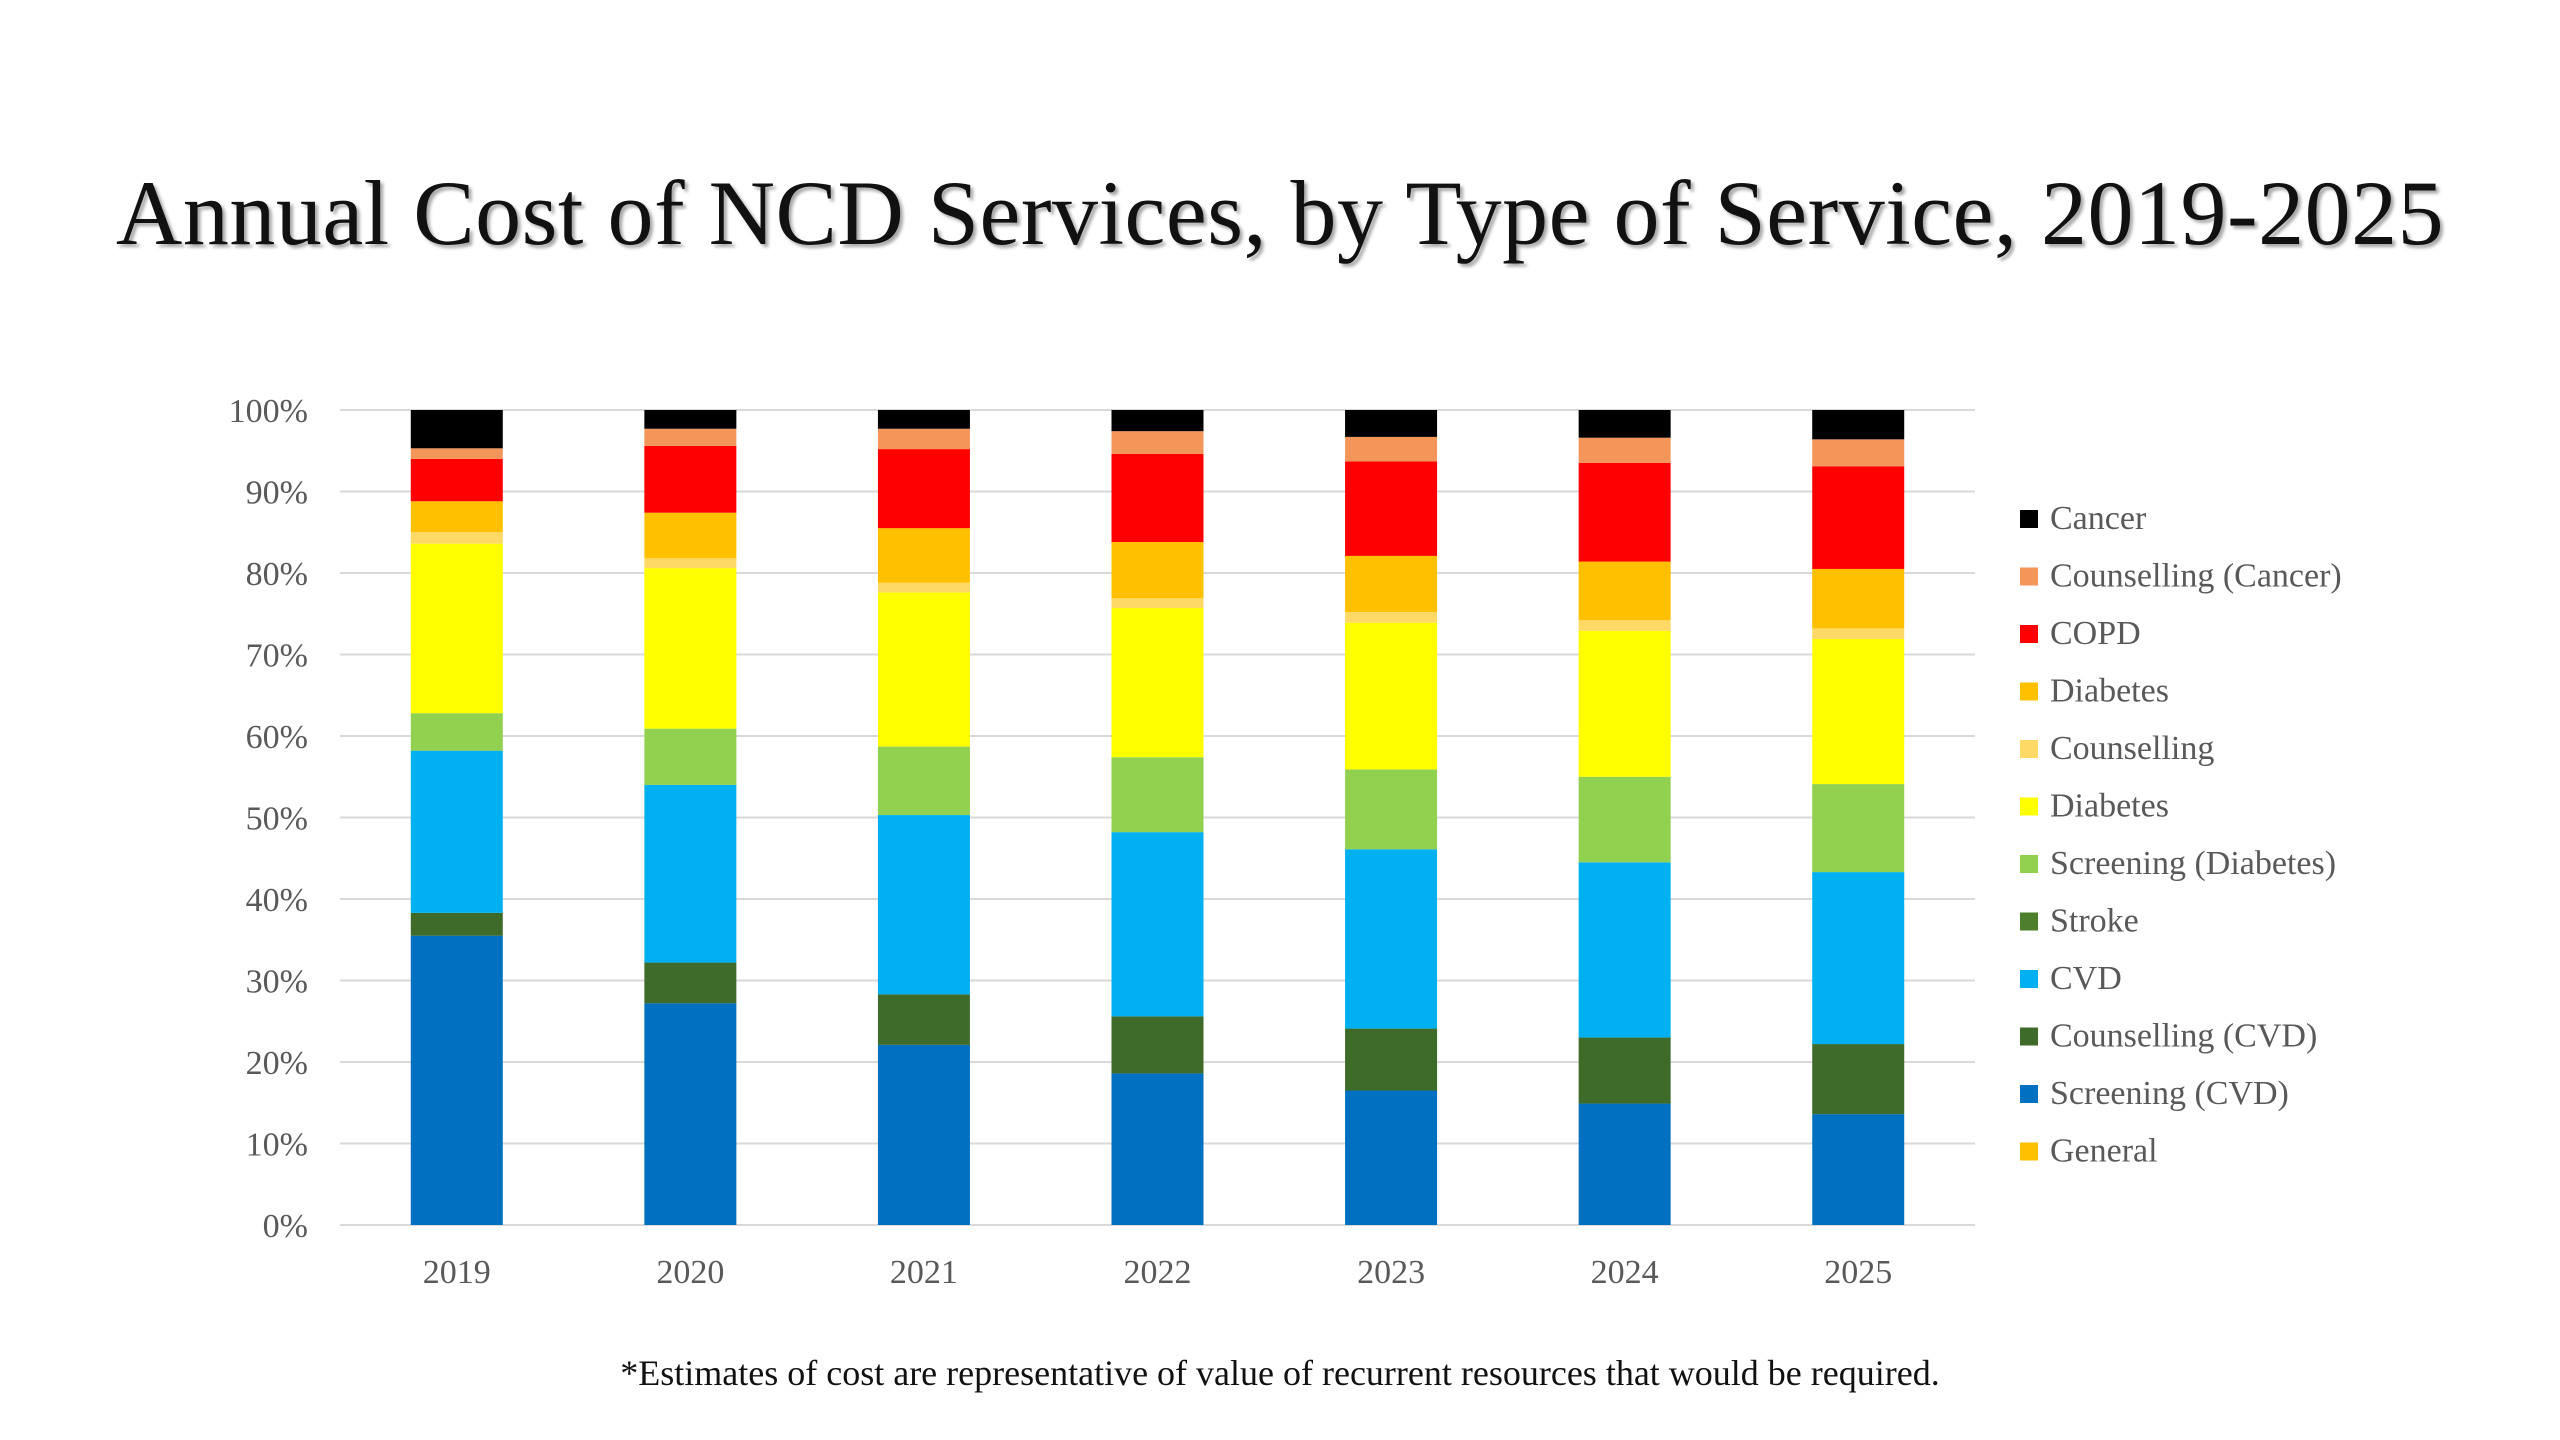 Image resolution: width=2560 pixels, height=1440 pixels. Describe the element at coordinates (2183, 1036) in the screenshot. I see `legend-label: Counselling (CVD)` at that location.